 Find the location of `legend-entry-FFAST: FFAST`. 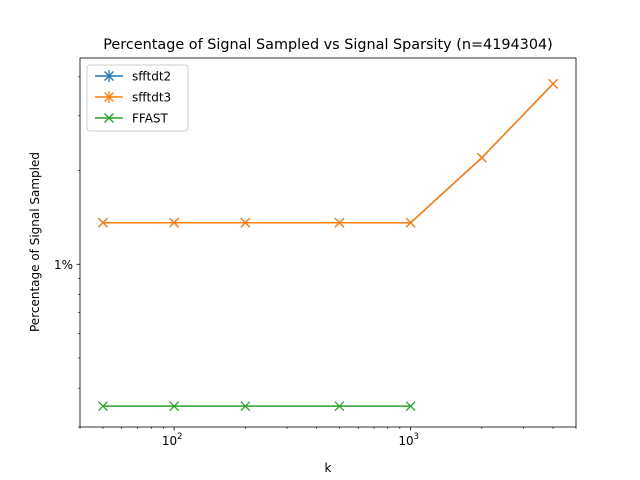

legend-entry-FFAST: FFAST is located at coordinates (132, 119).